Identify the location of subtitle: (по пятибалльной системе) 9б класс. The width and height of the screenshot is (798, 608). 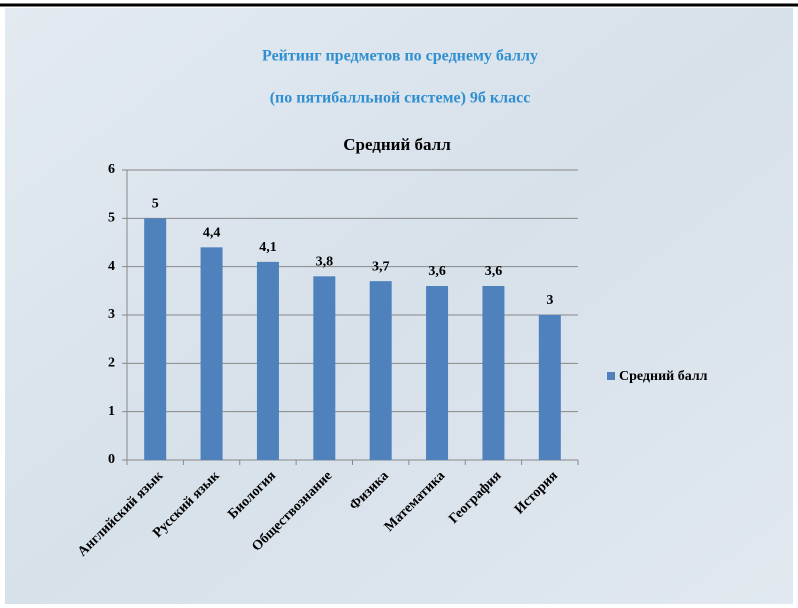
(400, 98).